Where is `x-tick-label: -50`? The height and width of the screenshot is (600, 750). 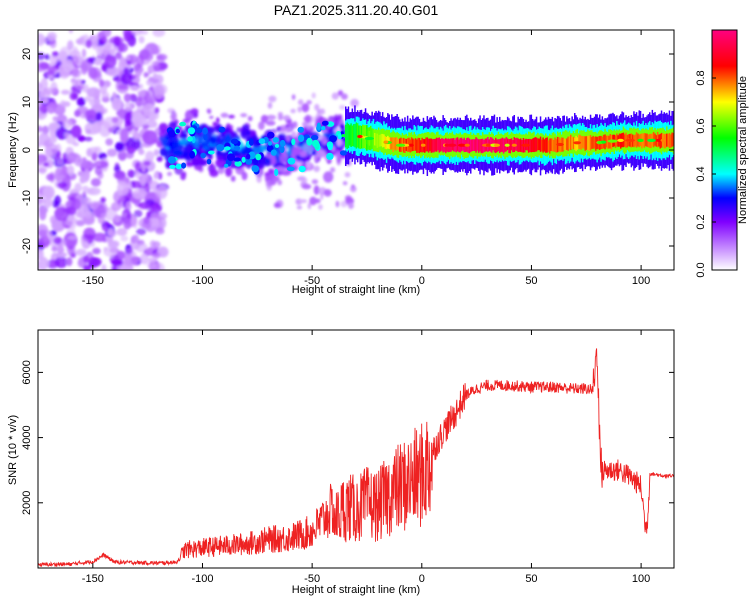 x-tick-label: -50 is located at coordinates (312, 281).